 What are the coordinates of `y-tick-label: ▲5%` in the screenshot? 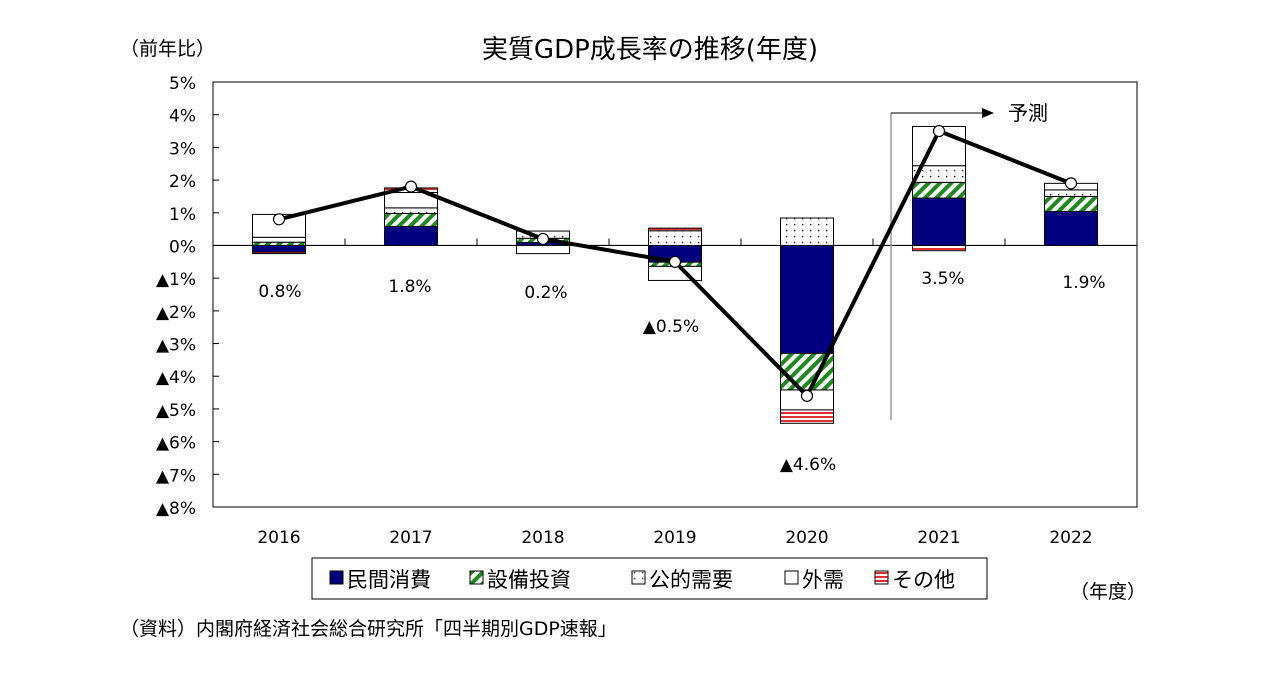 It's located at (176, 411).